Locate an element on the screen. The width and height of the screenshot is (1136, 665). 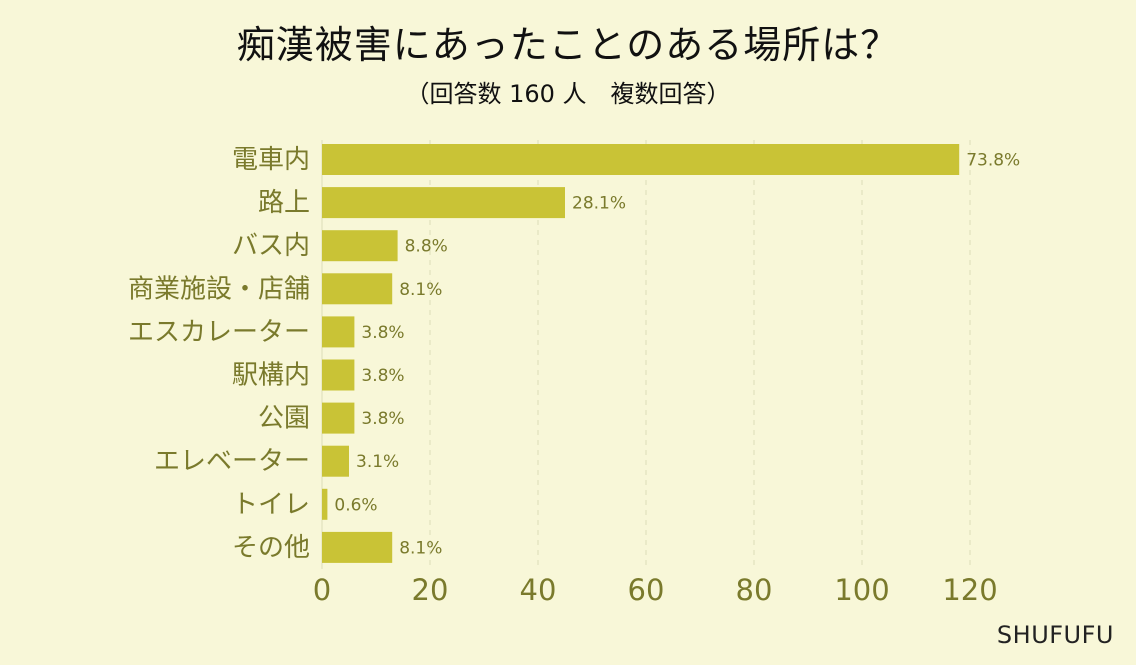
chart-title: 痴漢被害にあったことのある場所は？ is located at coordinates (568, 45).